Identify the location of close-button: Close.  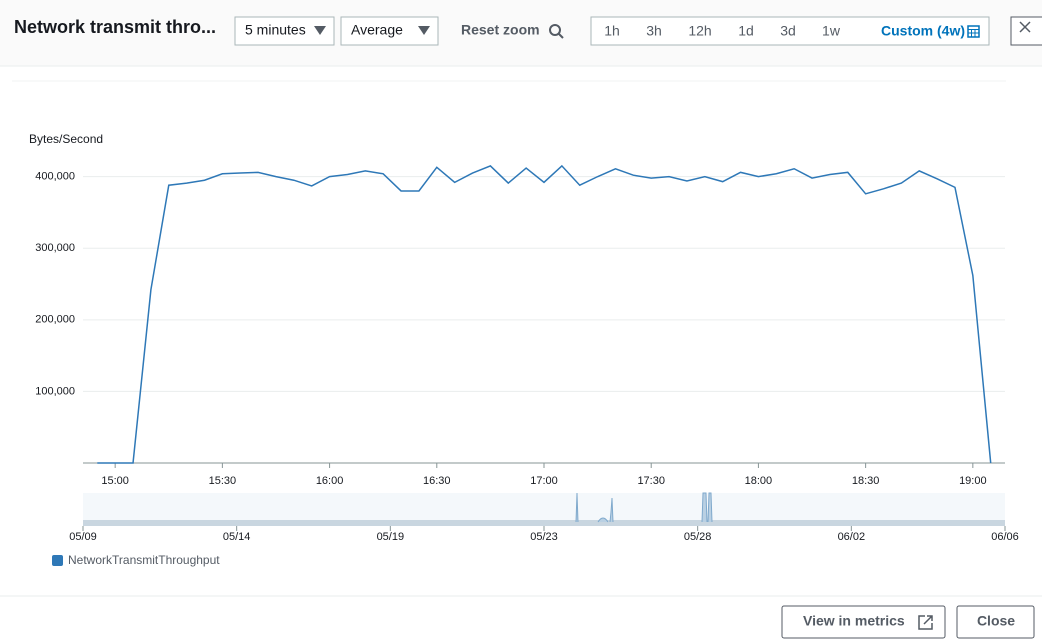
(995, 622).